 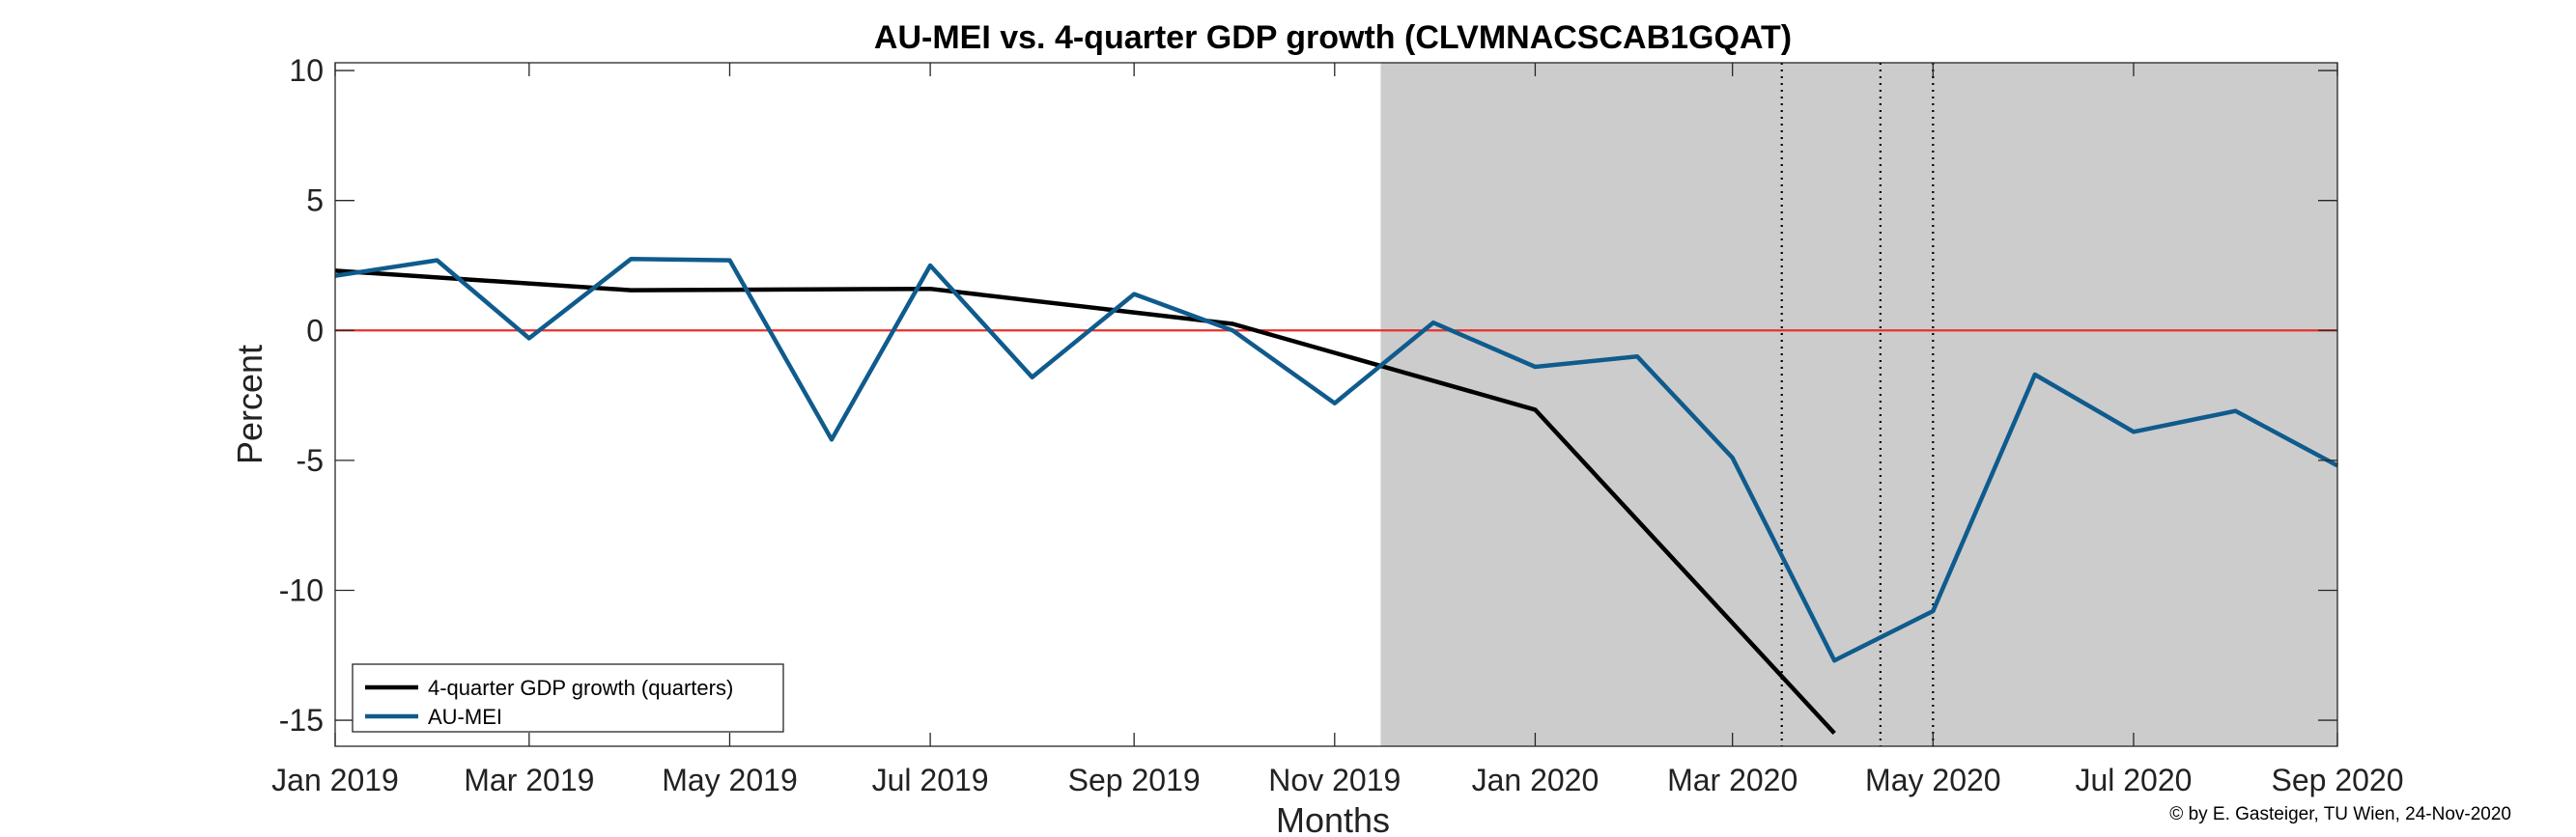 I want to click on credit-text: © by E. Gasteiger, TU Wien, 24-Nov-2020, so click(x=2340, y=814).